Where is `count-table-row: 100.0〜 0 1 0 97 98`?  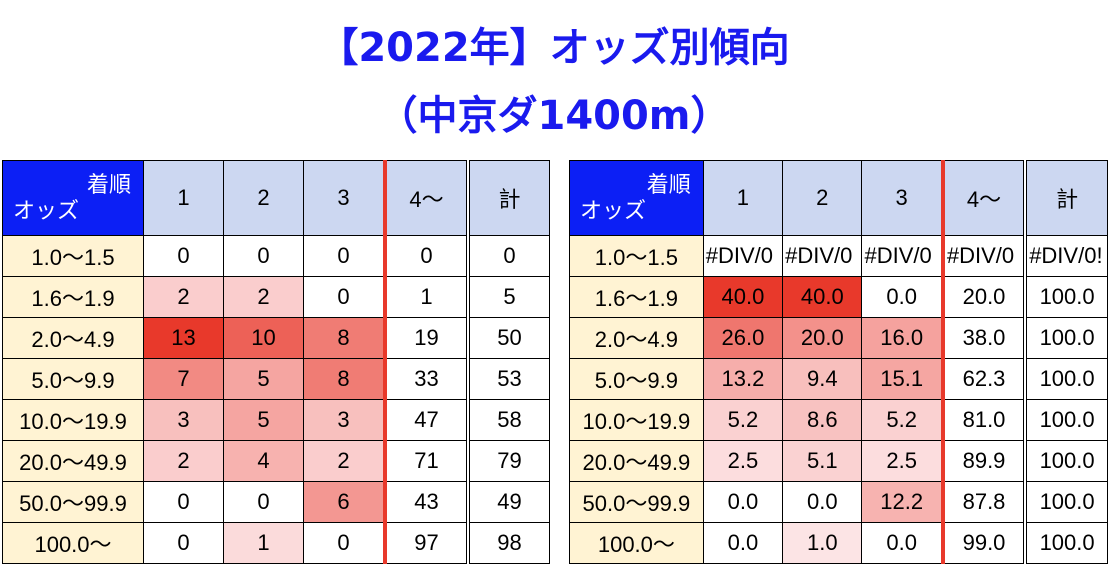
count-table-row: 100.0〜 0 1 0 97 98 is located at coordinates (276, 543).